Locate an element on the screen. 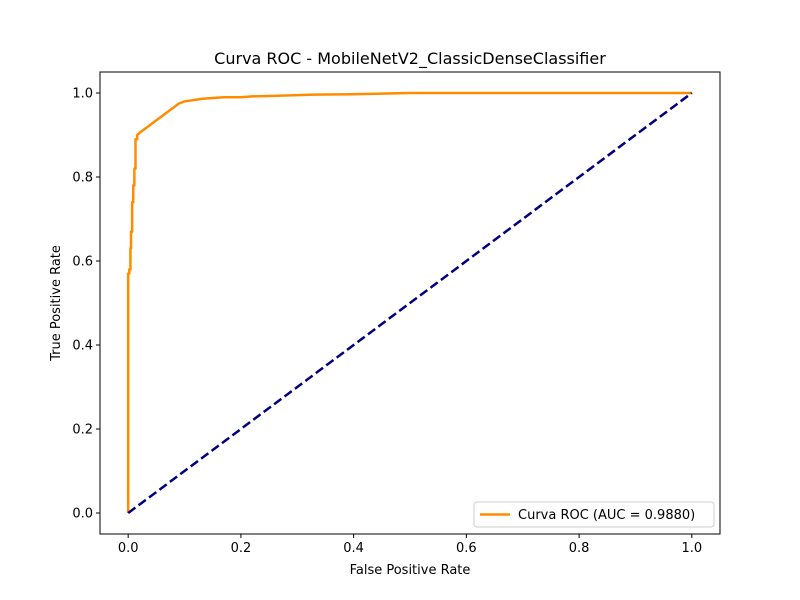 The height and width of the screenshot is (600, 800). x-axis: 0.0 0.2 0.4 0.6 0.8 1.0 is located at coordinates (410, 545).